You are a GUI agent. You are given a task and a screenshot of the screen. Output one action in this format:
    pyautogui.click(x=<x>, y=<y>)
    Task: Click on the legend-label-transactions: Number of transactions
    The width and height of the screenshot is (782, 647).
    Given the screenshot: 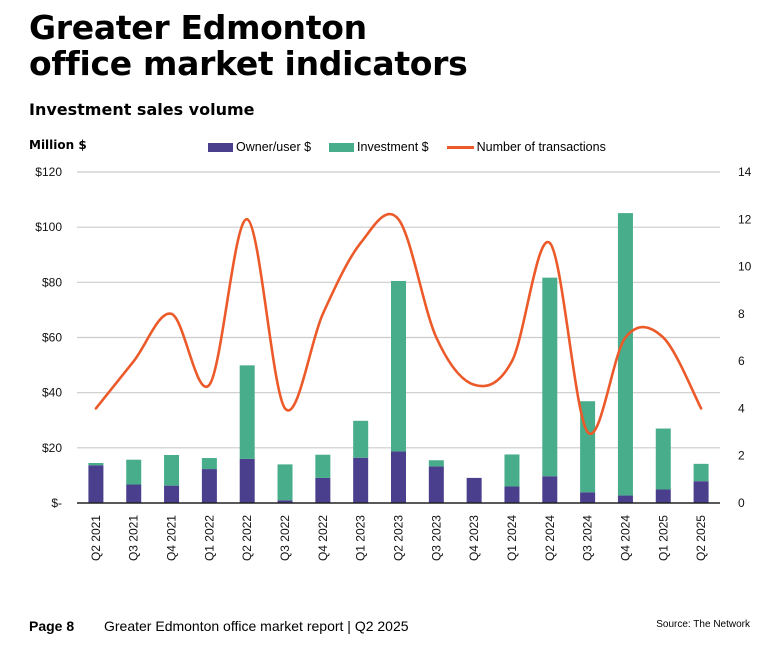 What is the action you would take?
    pyautogui.click(x=541, y=147)
    